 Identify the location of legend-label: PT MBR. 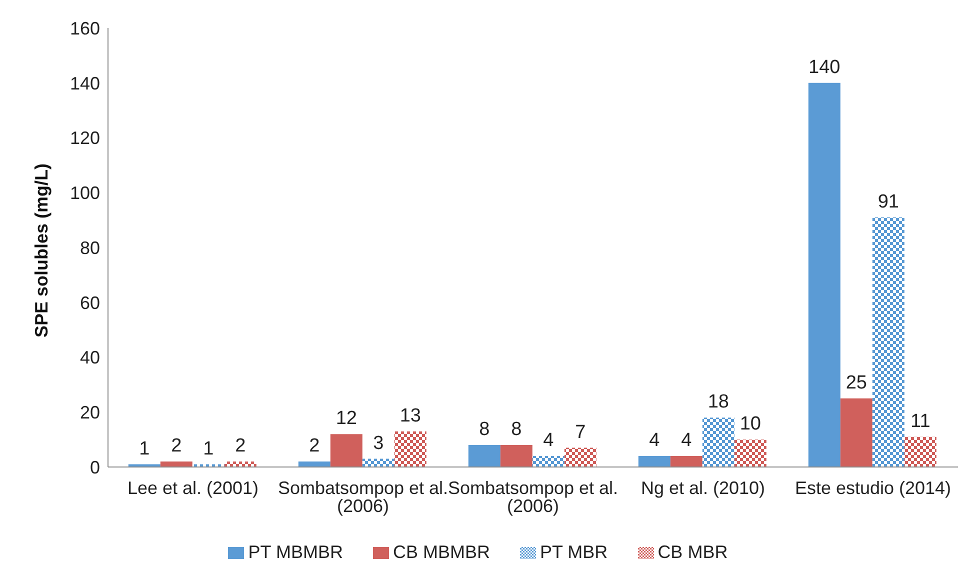
(574, 552).